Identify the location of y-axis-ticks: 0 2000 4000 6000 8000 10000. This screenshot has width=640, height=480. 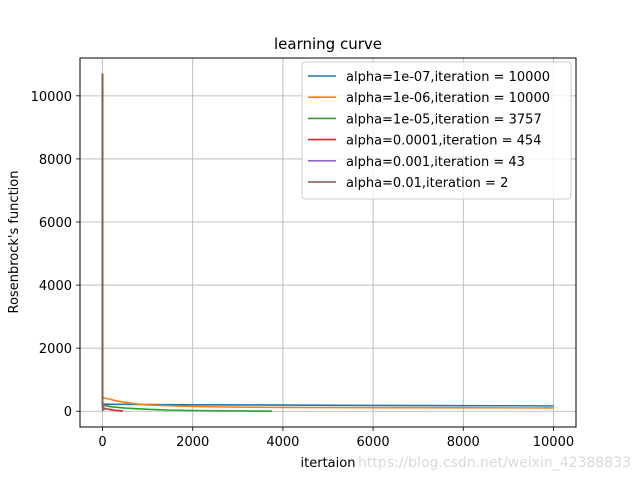
(55, 255).